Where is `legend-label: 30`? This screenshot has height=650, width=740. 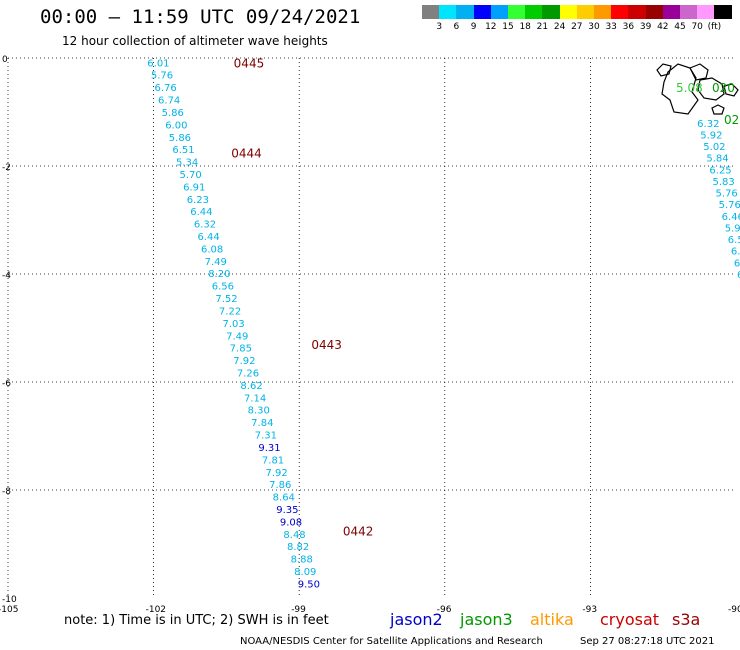 legend-label: 30 is located at coordinates (594, 27).